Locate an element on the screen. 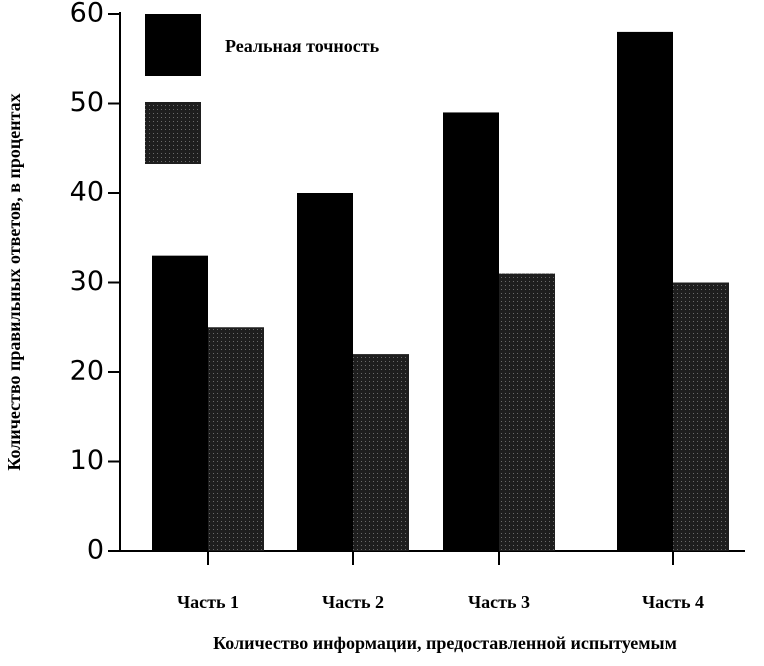  x-tick-label: Часть 2 is located at coordinates (353, 602).